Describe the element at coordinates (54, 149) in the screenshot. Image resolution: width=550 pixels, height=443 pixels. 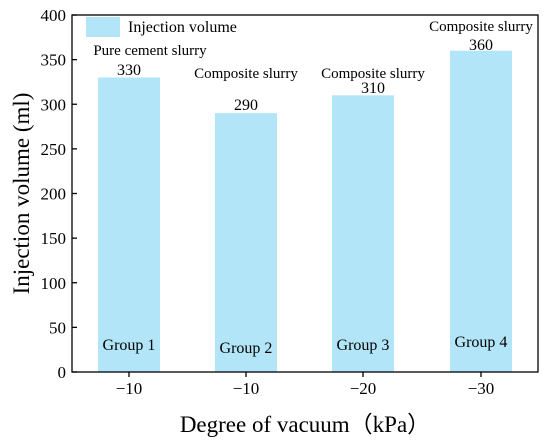
I see `y-tick-label: 250` at that location.